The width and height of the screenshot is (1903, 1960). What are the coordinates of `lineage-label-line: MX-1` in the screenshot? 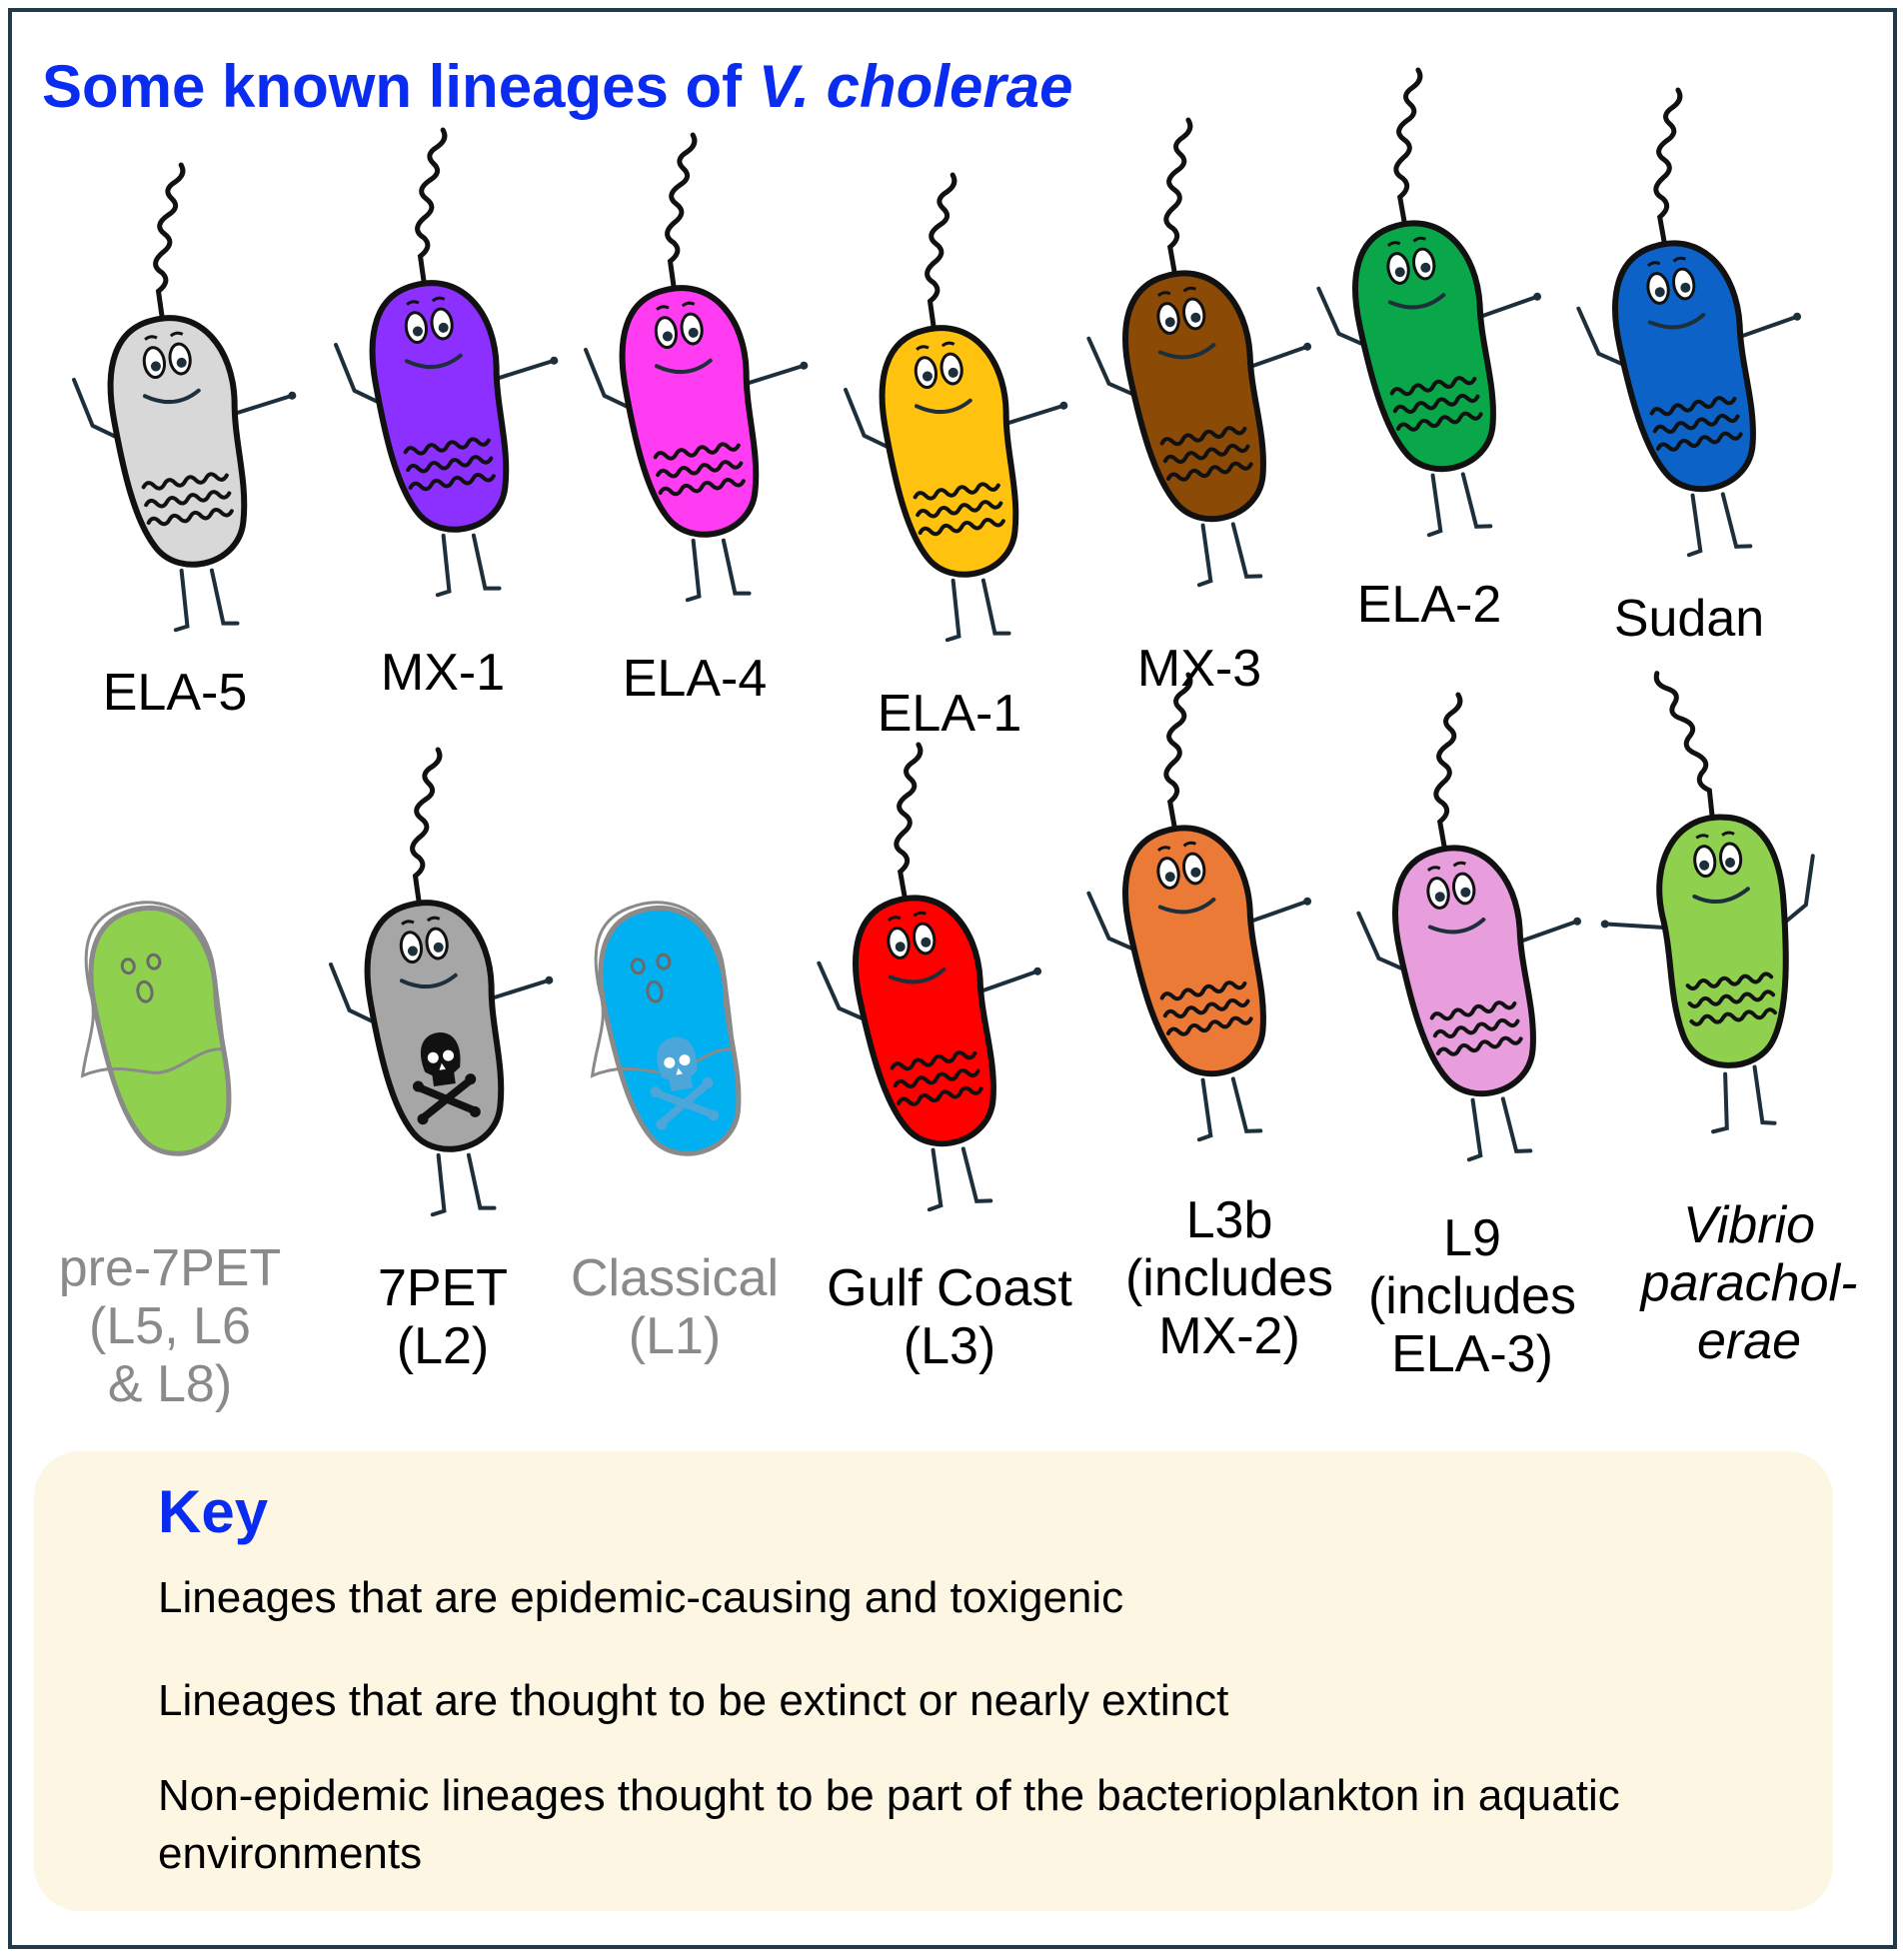 It's located at (443, 673).